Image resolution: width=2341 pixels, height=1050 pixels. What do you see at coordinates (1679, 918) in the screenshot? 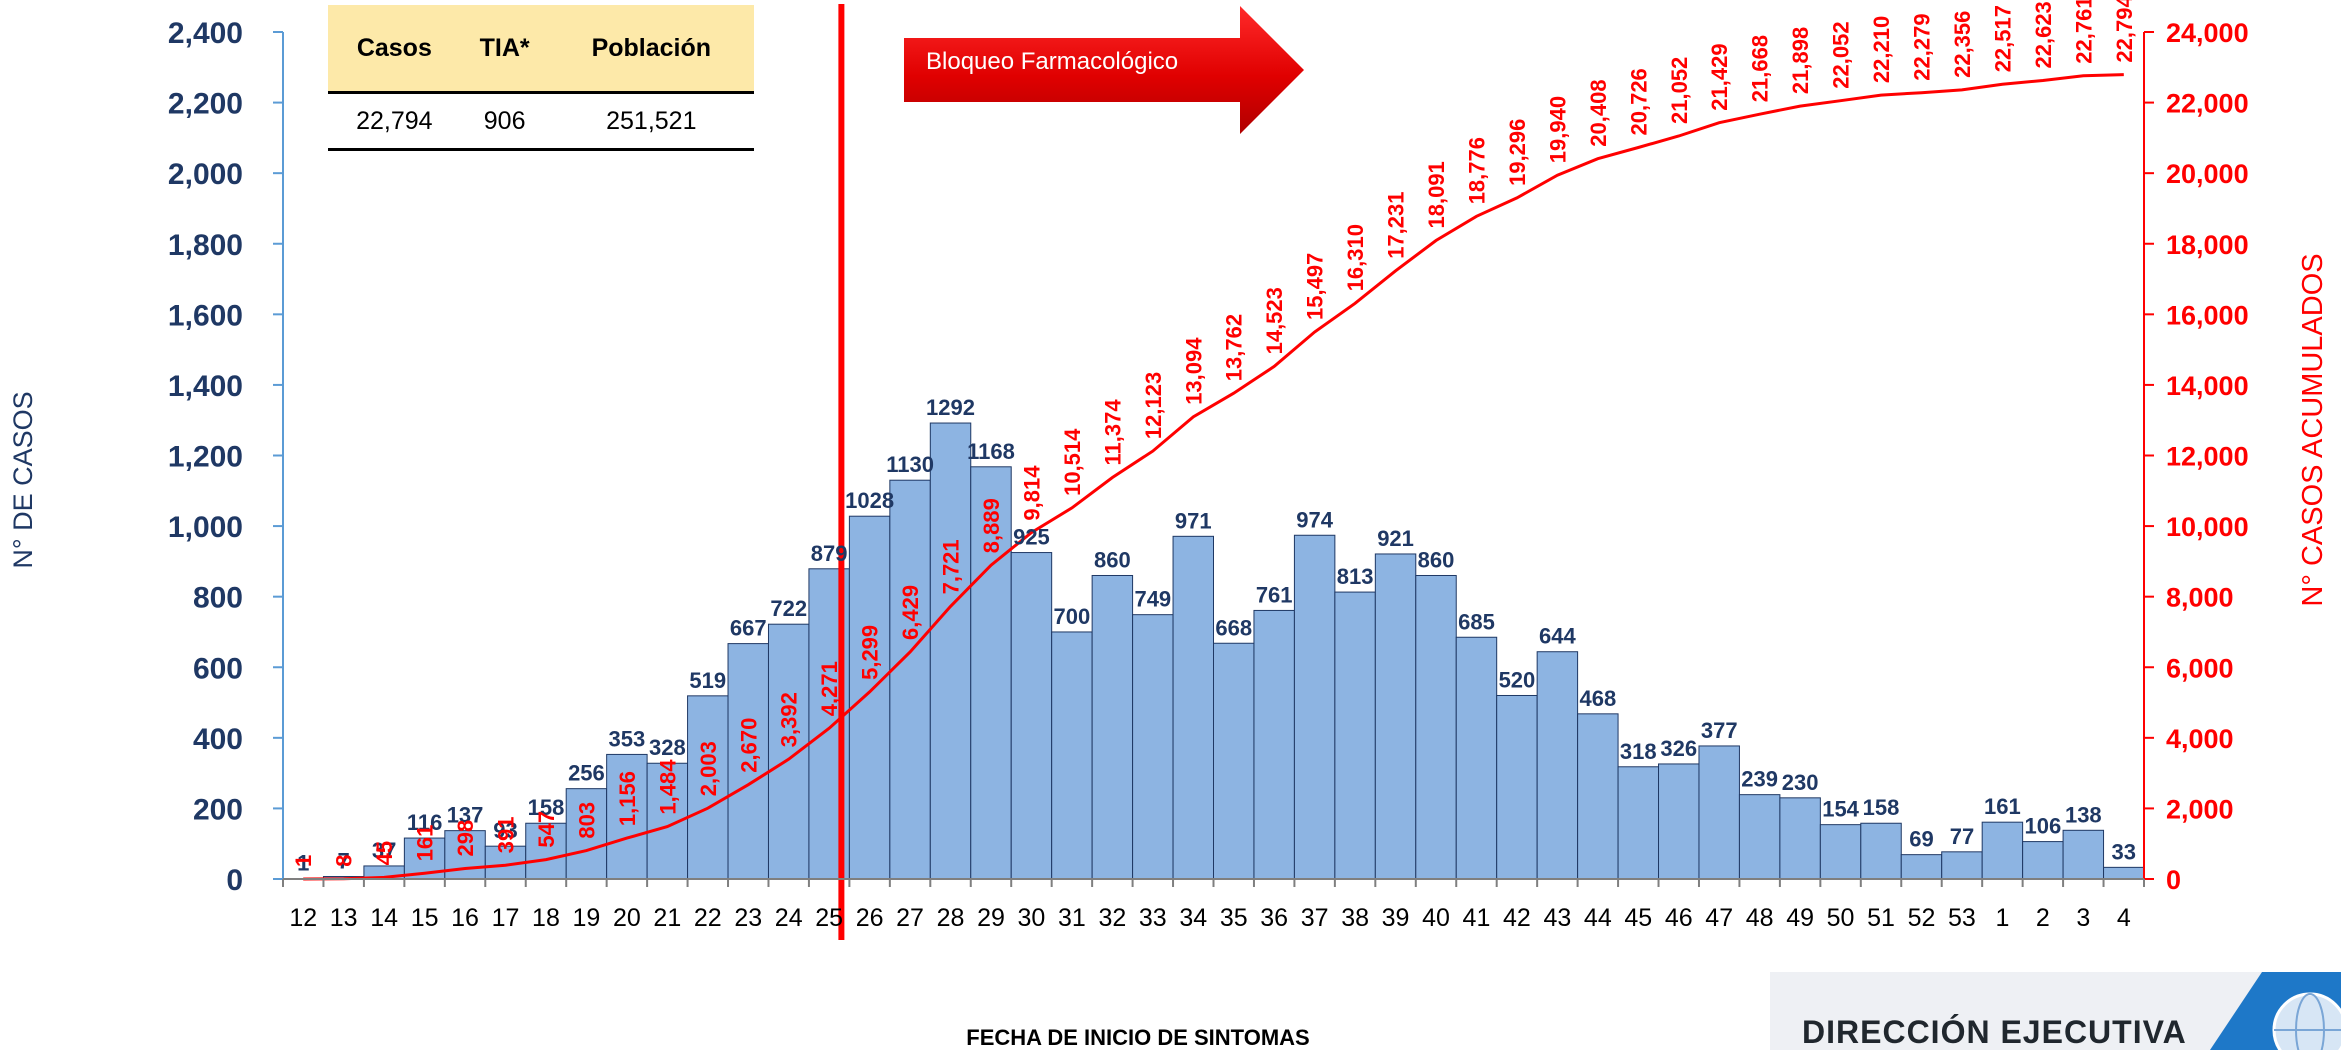
I see `x-tick-label: 46` at bounding box center [1679, 918].